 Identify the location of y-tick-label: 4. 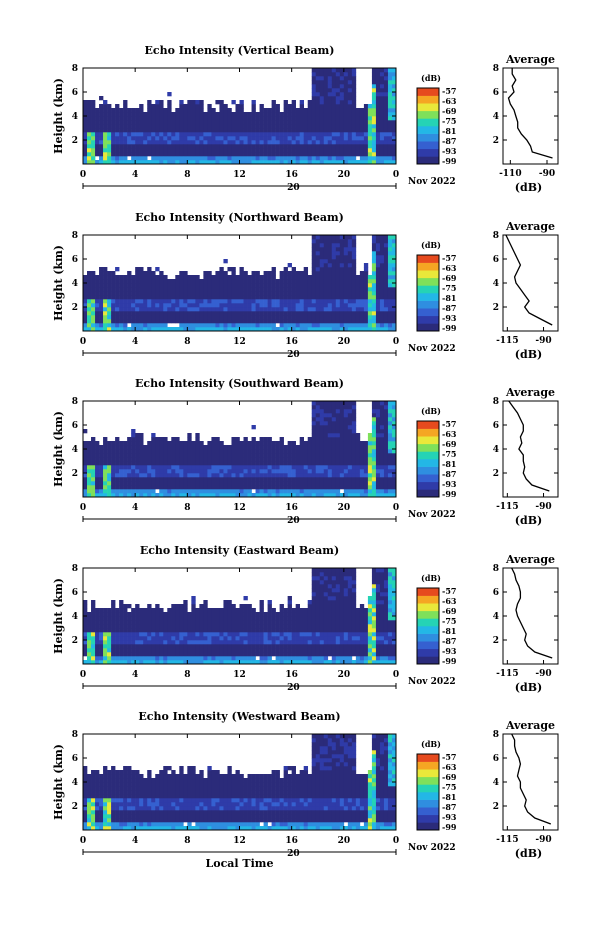
(75, 117).